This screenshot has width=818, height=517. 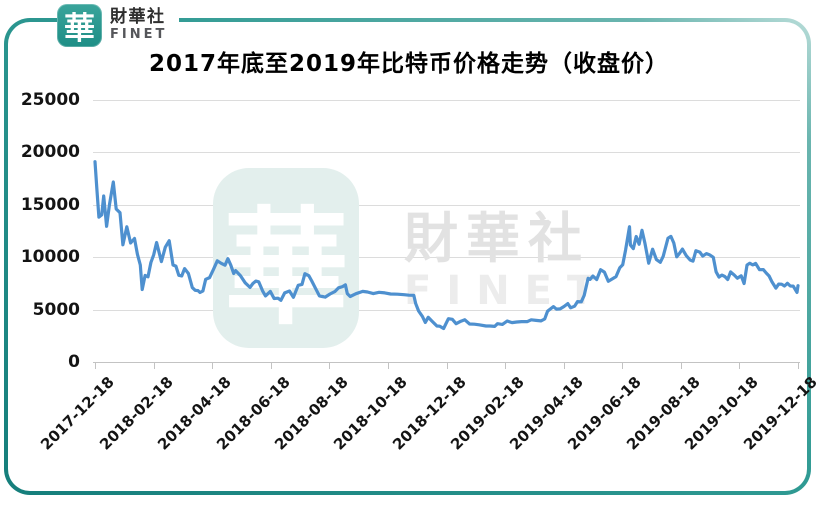 I want to click on finet-logo: 華 財華社 FINET, so click(x=118, y=25).